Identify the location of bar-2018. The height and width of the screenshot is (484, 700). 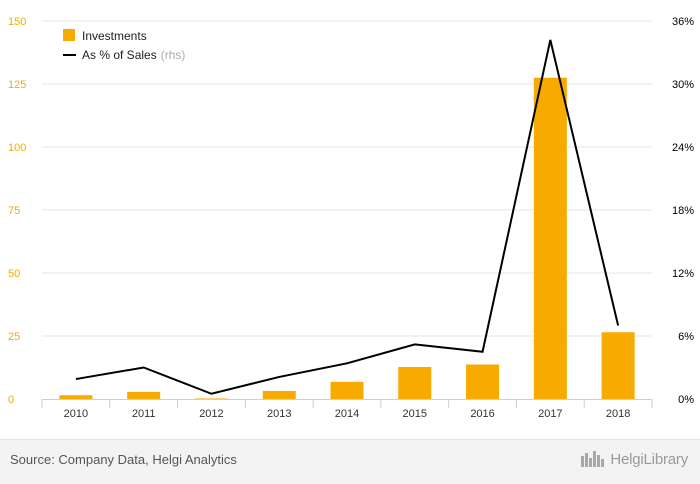
(618, 365).